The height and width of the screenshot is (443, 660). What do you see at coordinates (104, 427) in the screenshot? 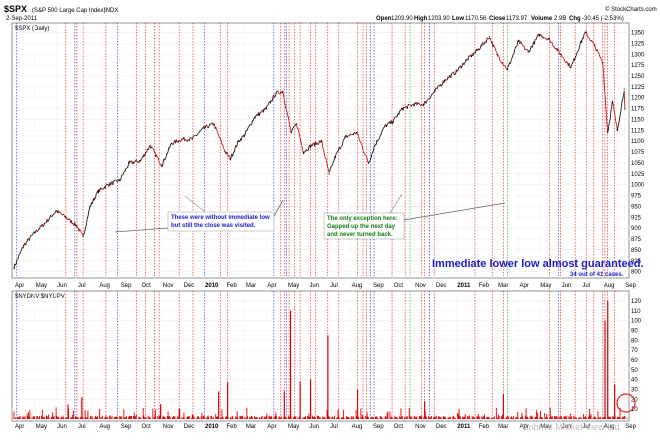
I see `volume-x-tick-label: Aug` at bounding box center [104, 427].